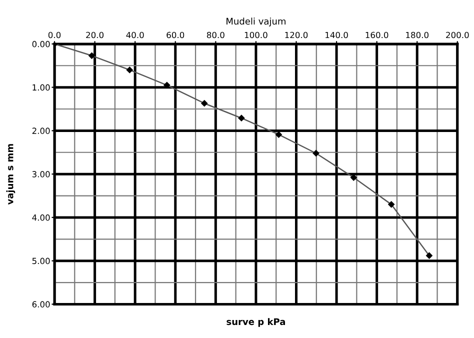 The height and width of the screenshot is (338, 474). I want to click on y-tick-label: 2.00, so click(41, 131).